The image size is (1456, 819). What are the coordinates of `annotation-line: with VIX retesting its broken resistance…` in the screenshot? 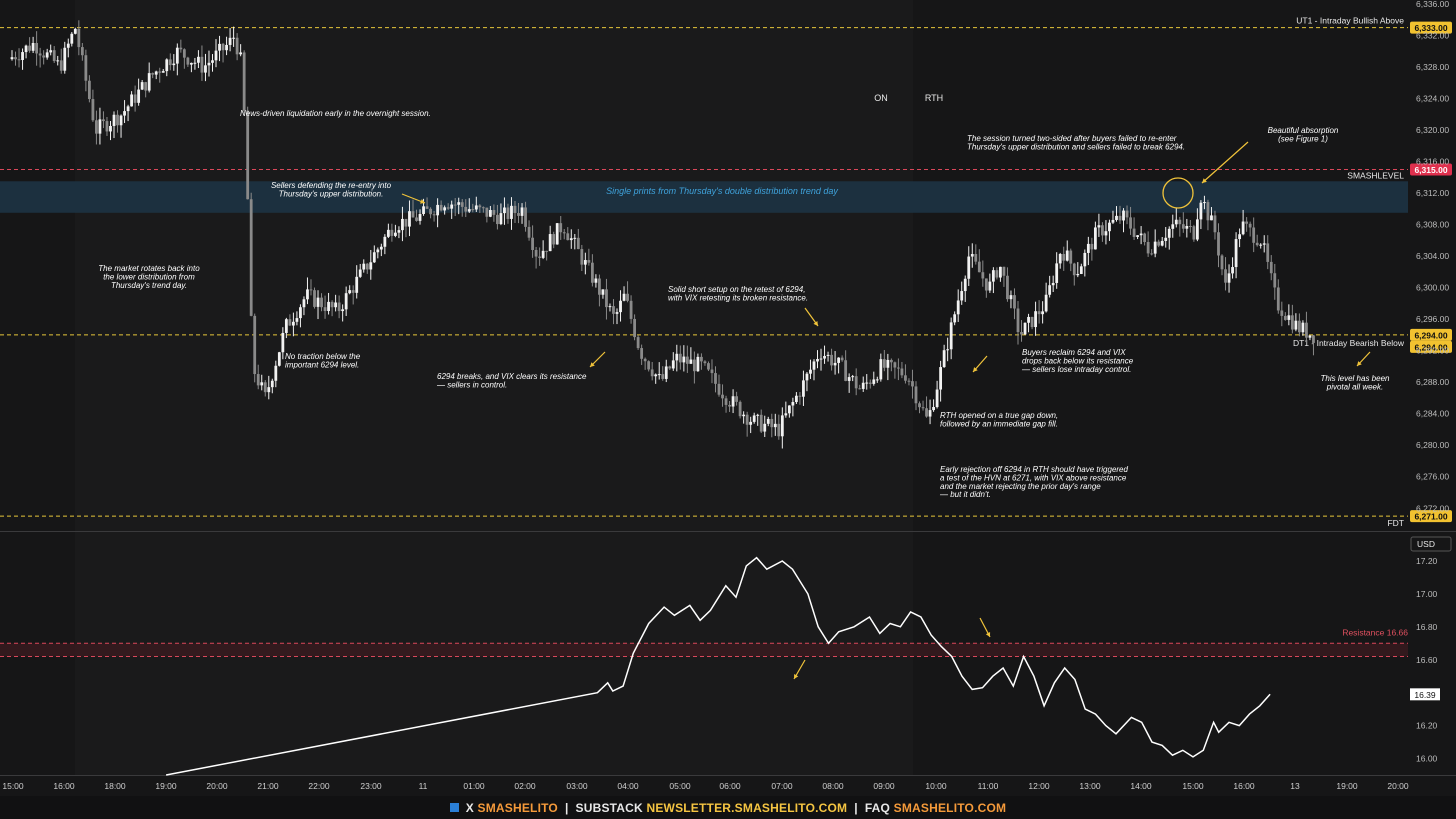 It's located at (738, 297).